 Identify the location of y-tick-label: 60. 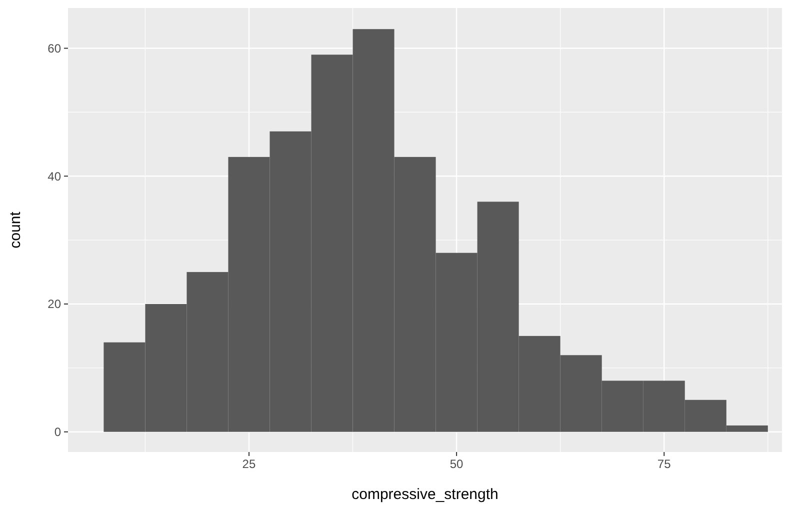
(55, 48).